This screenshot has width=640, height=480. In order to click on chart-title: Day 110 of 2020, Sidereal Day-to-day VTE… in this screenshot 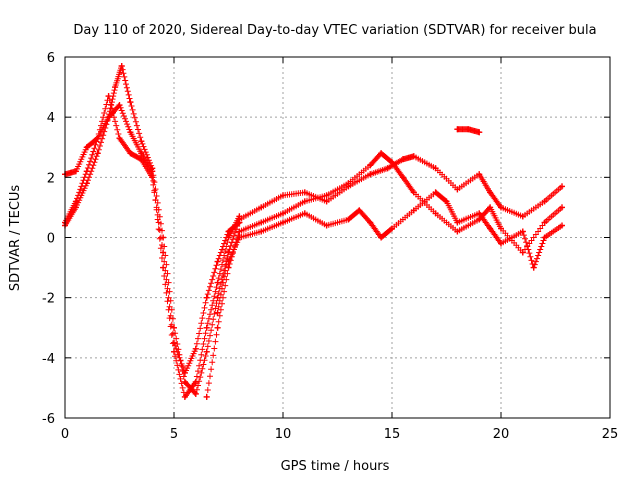, I will do `click(334, 30)`.